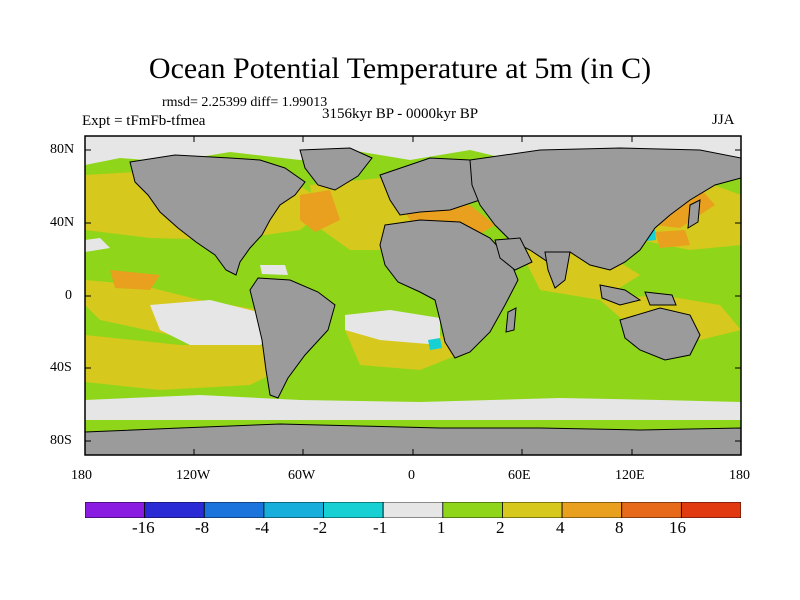 The image size is (800, 600). Describe the element at coordinates (61, 440) in the screenshot. I see `lat-label-80s: 80S` at that location.